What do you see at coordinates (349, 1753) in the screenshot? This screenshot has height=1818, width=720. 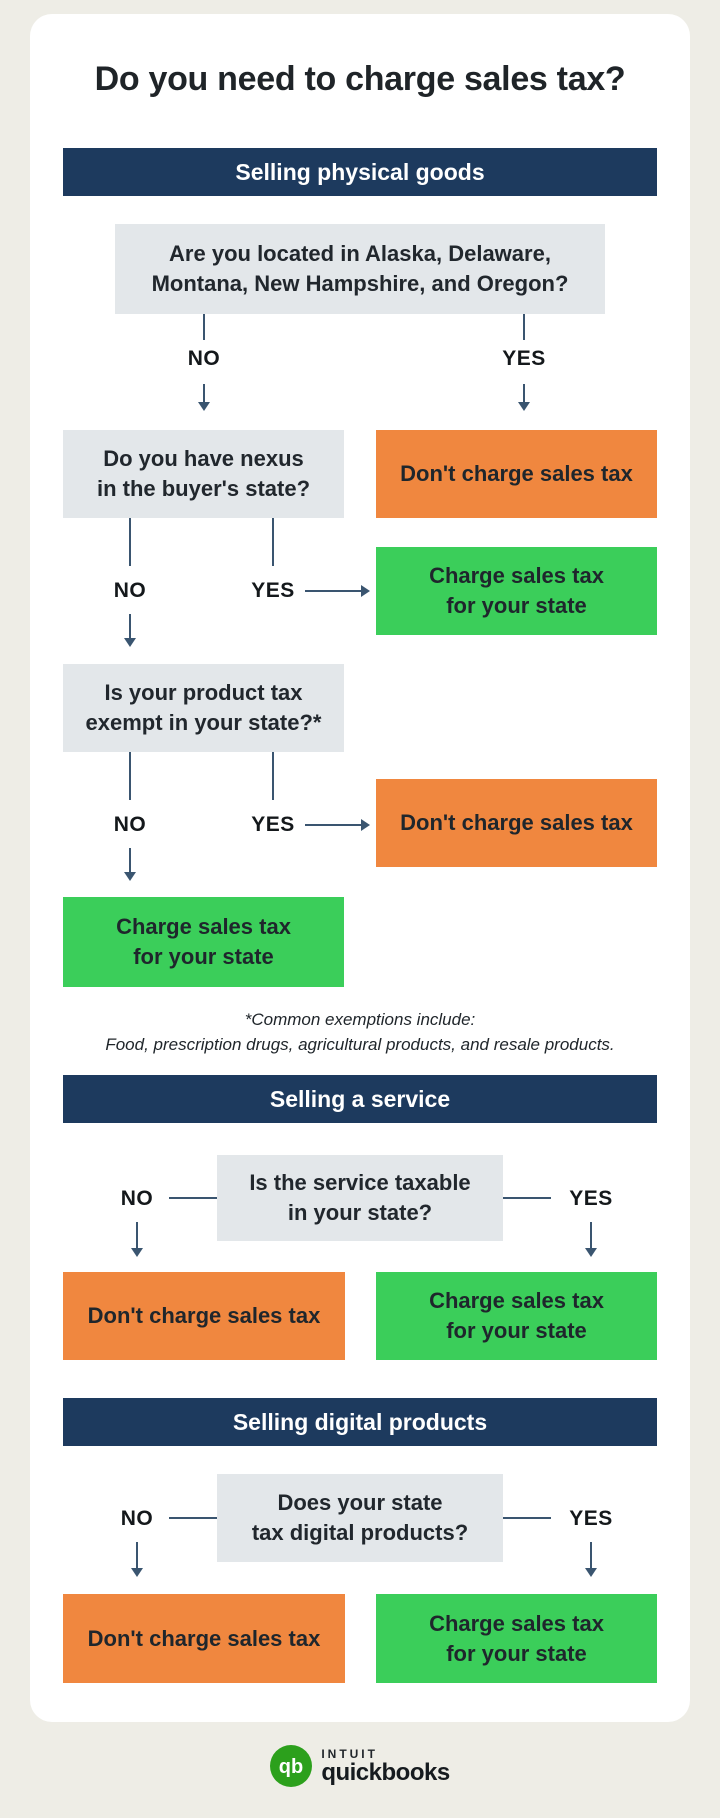 I see `intuit-wordmark: INTUIT` at bounding box center [349, 1753].